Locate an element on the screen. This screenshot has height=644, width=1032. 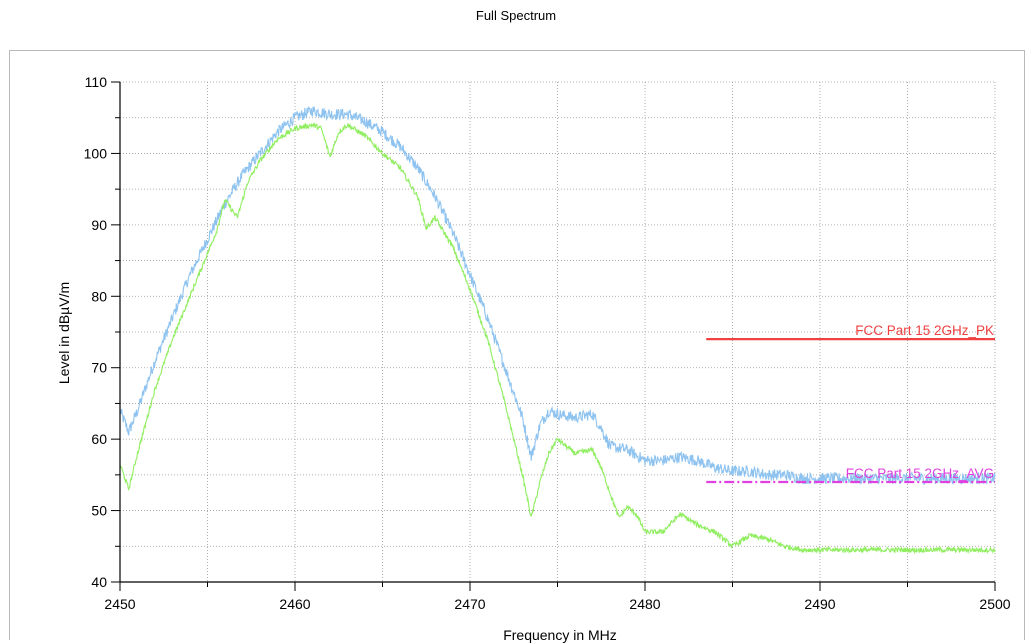
y-axis-label: Level in dBµV/m is located at coordinates (64, 333).